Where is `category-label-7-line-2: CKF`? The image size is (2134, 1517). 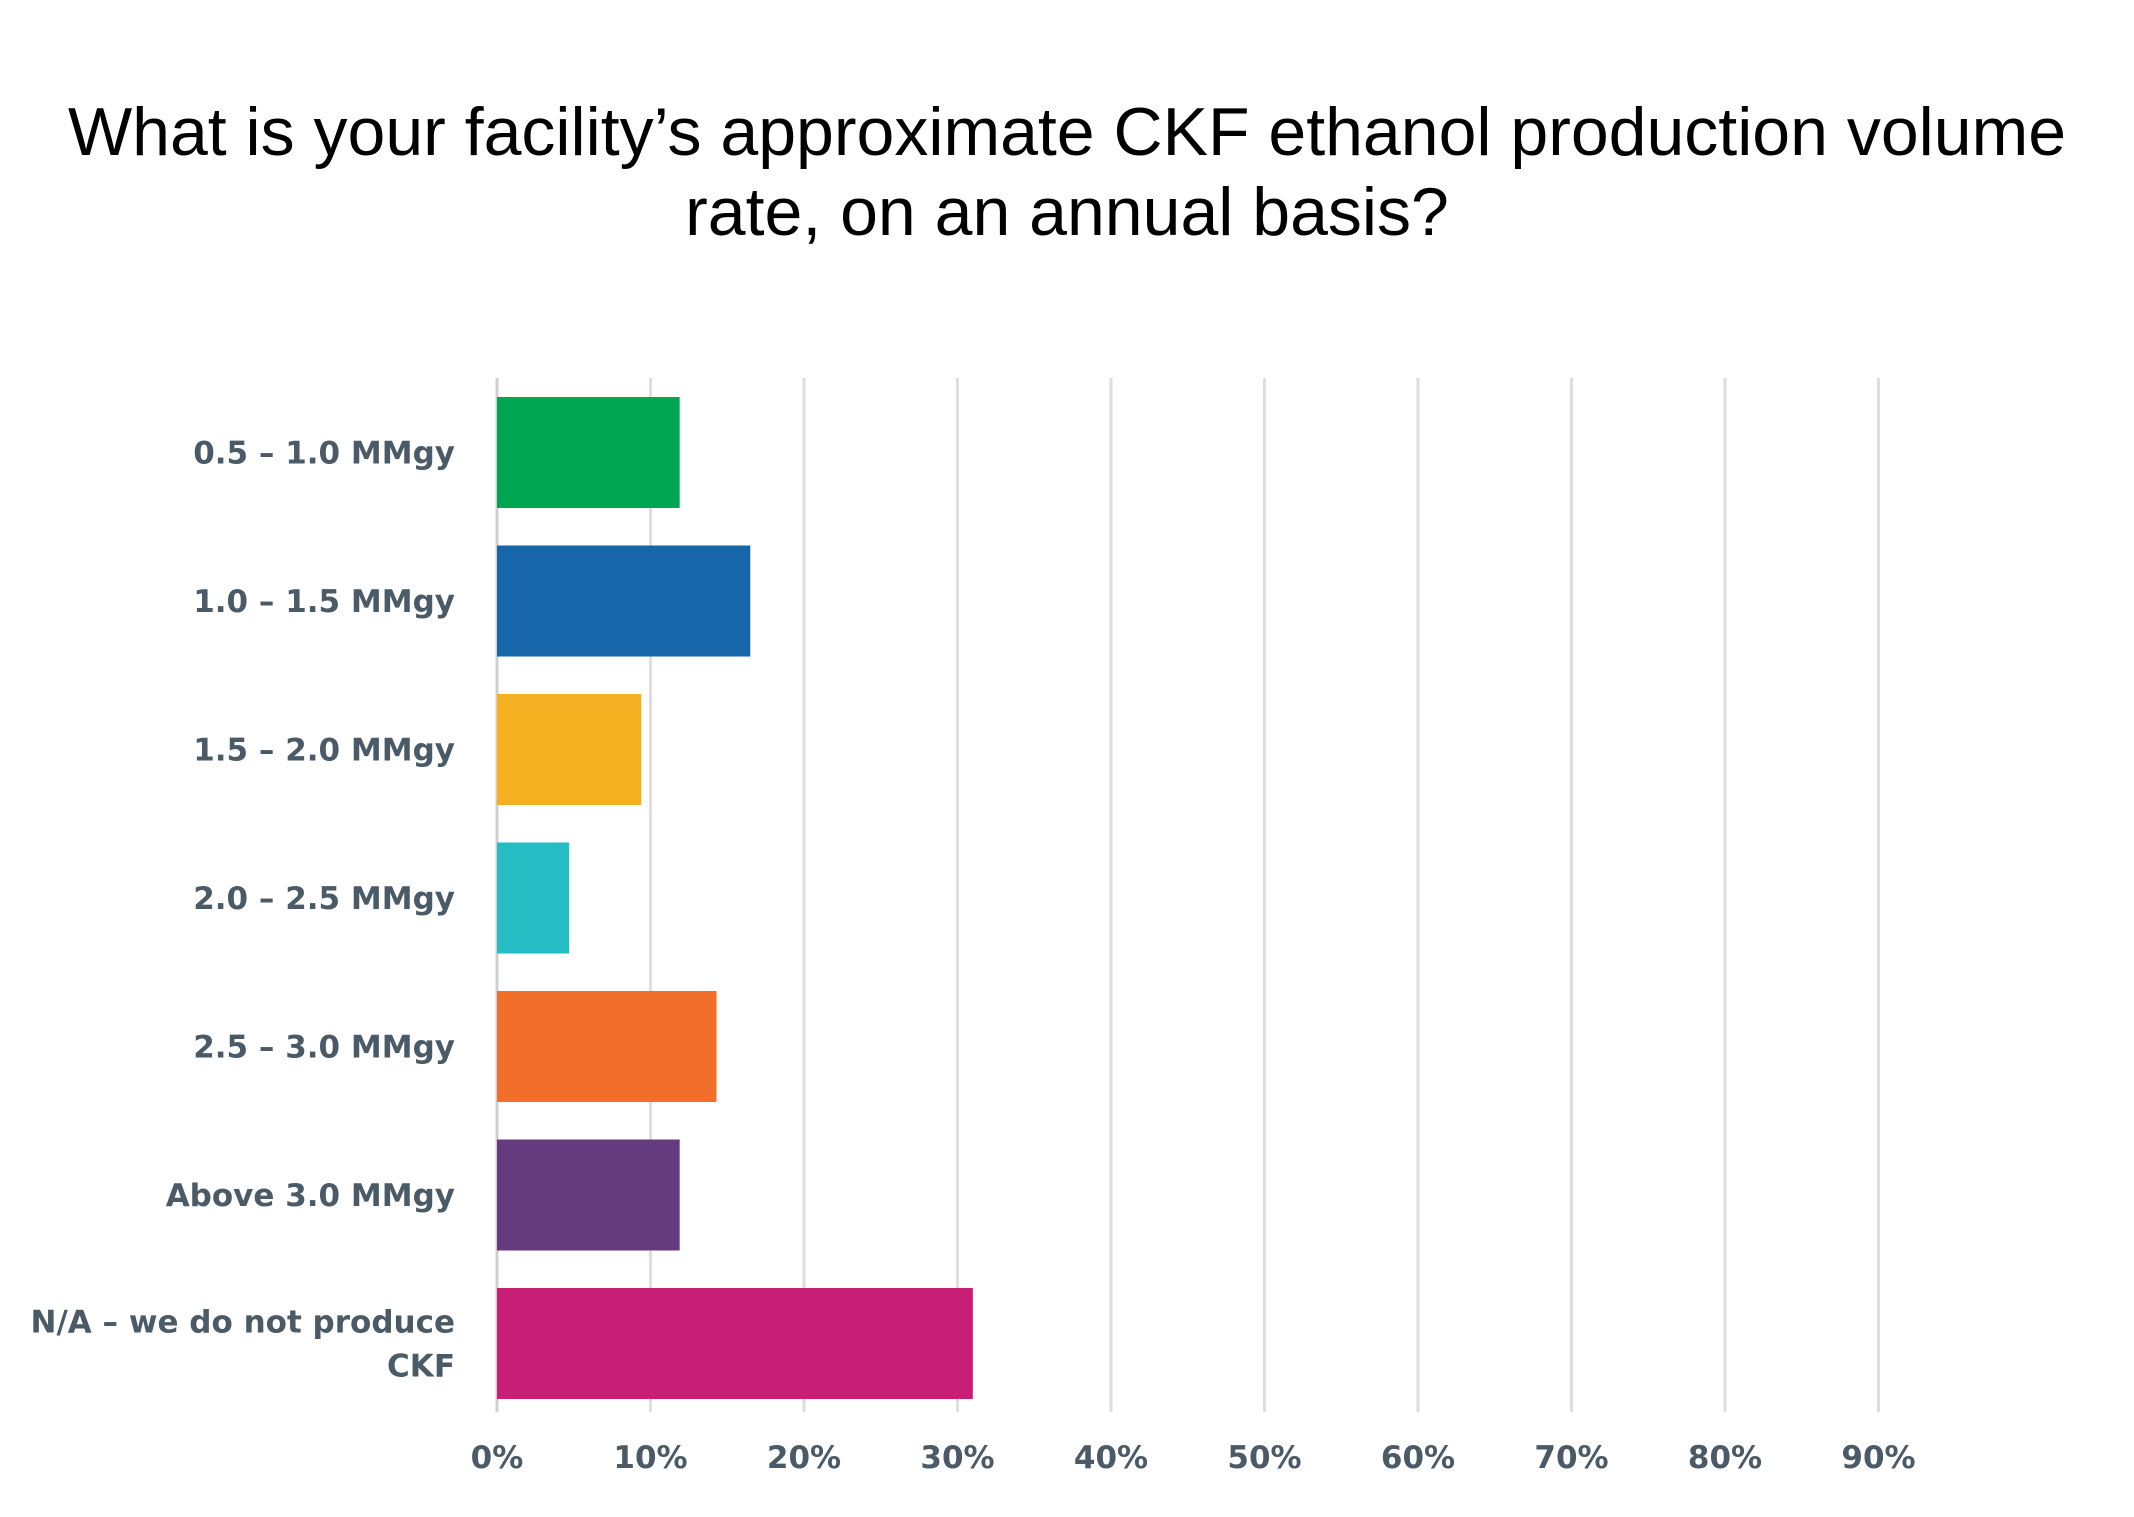
category-label-7-line-2: CKF is located at coordinates (421, 1367).